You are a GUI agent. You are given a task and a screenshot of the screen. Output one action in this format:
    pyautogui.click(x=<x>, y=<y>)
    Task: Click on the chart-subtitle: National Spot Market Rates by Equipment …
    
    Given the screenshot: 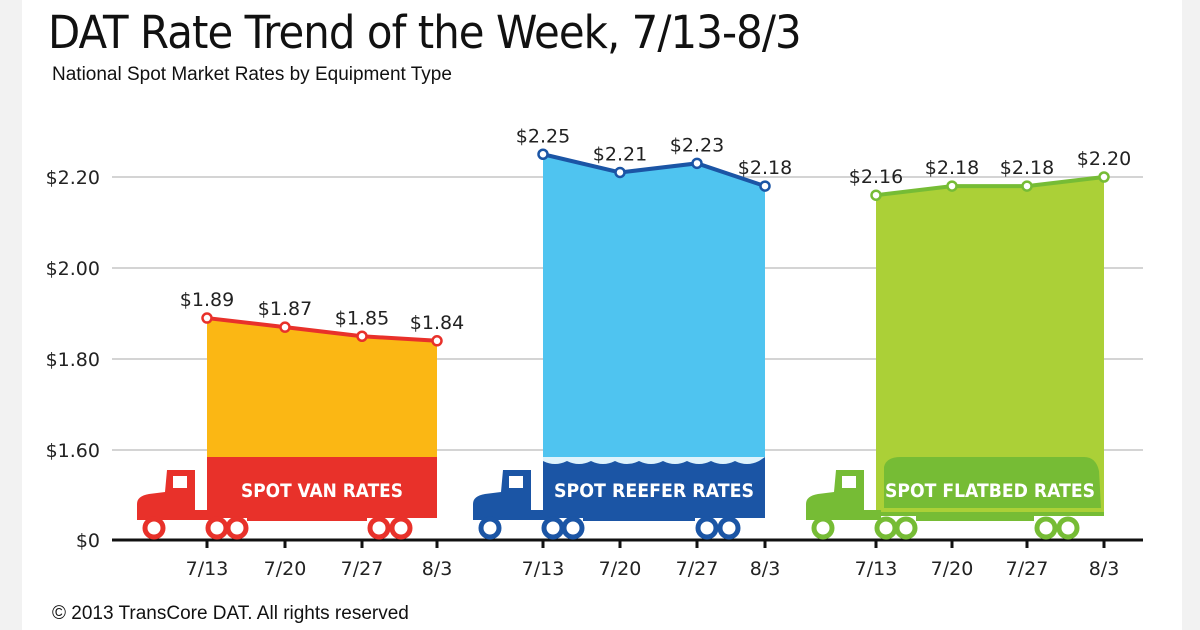 What is the action you would take?
    pyautogui.click(x=252, y=74)
    